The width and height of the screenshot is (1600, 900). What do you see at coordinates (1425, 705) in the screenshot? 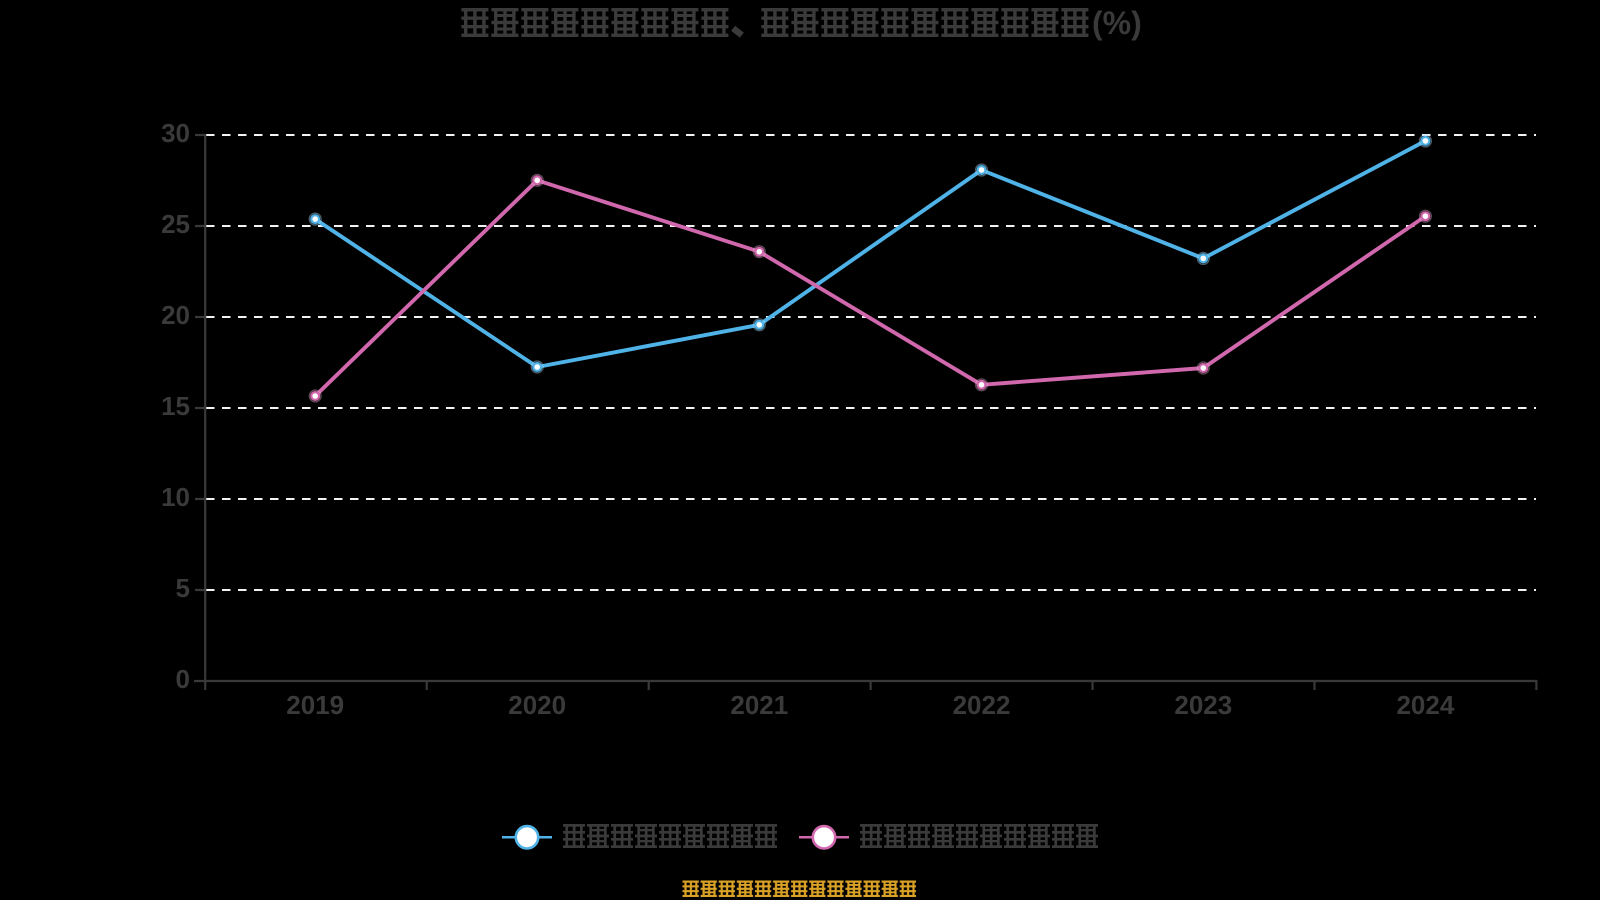
I see `svg-text: 2024` at bounding box center [1425, 705].